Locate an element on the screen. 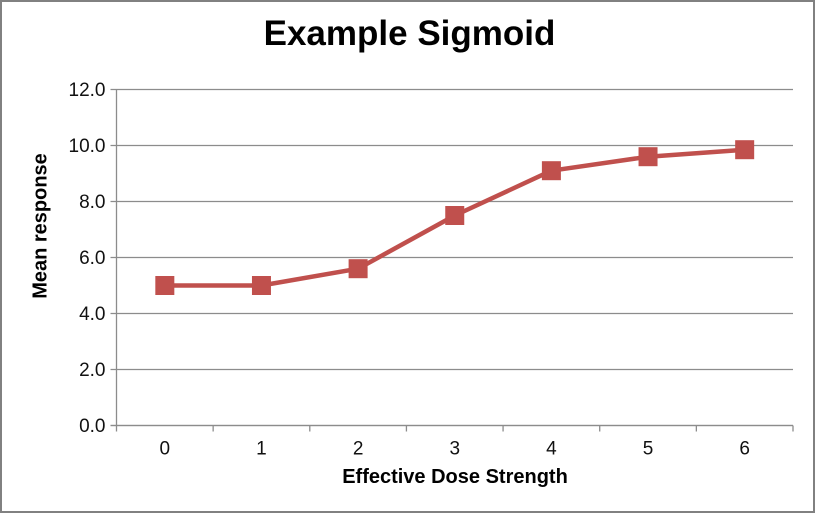  x-tick-label: 1 is located at coordinates (261, 449).